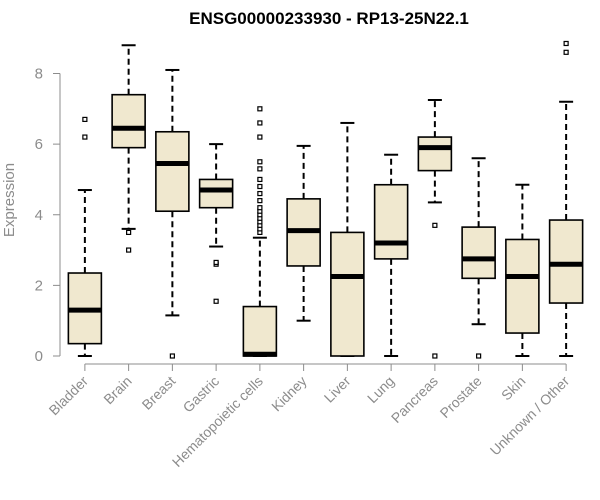 This screenshot has height=500, width=600. Describe the element at coordinates (172, 213) in the screenshot. I see `box-breast` at that location.